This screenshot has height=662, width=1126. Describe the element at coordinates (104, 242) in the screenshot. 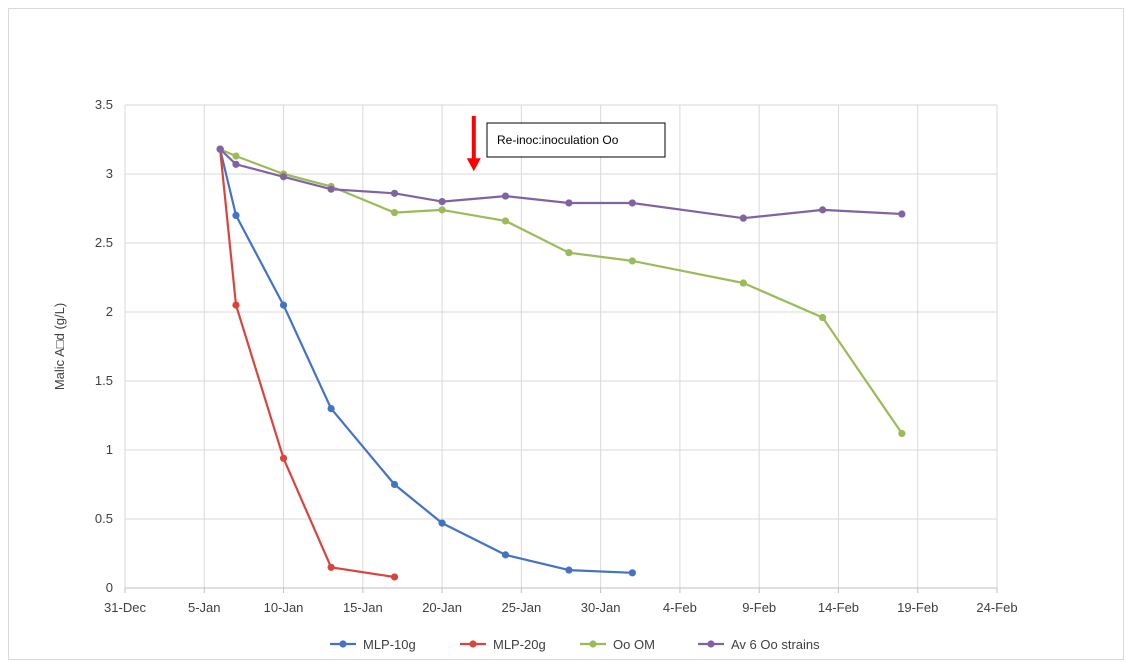

I see `y-tick-label: 2.5` at that location.